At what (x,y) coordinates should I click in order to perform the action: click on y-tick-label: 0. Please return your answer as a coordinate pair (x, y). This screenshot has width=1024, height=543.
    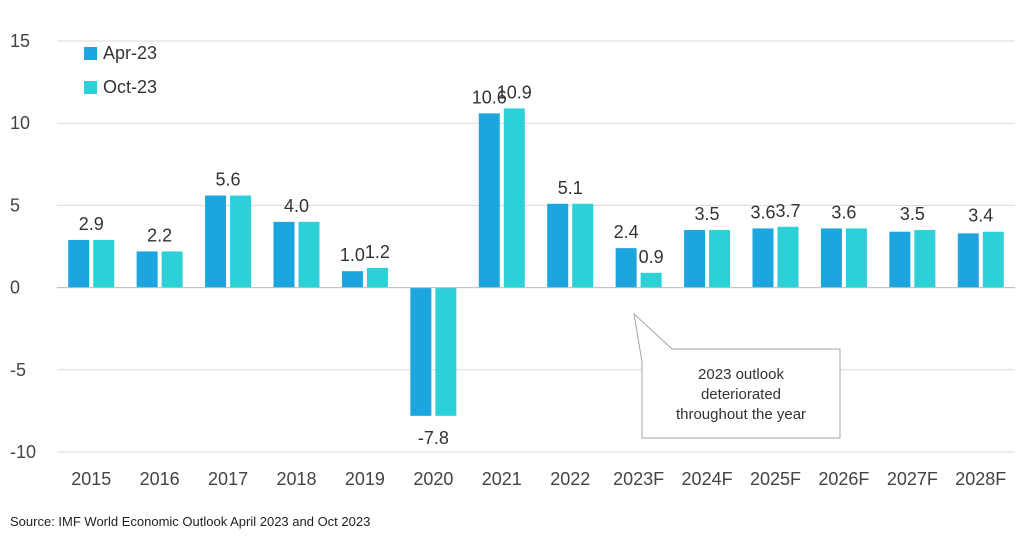
    Looking at the image, I should click on (15, 288).